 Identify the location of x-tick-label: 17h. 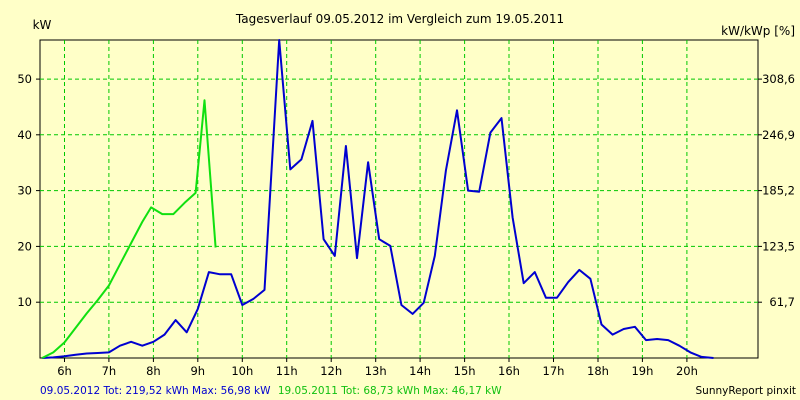
(554, 371).